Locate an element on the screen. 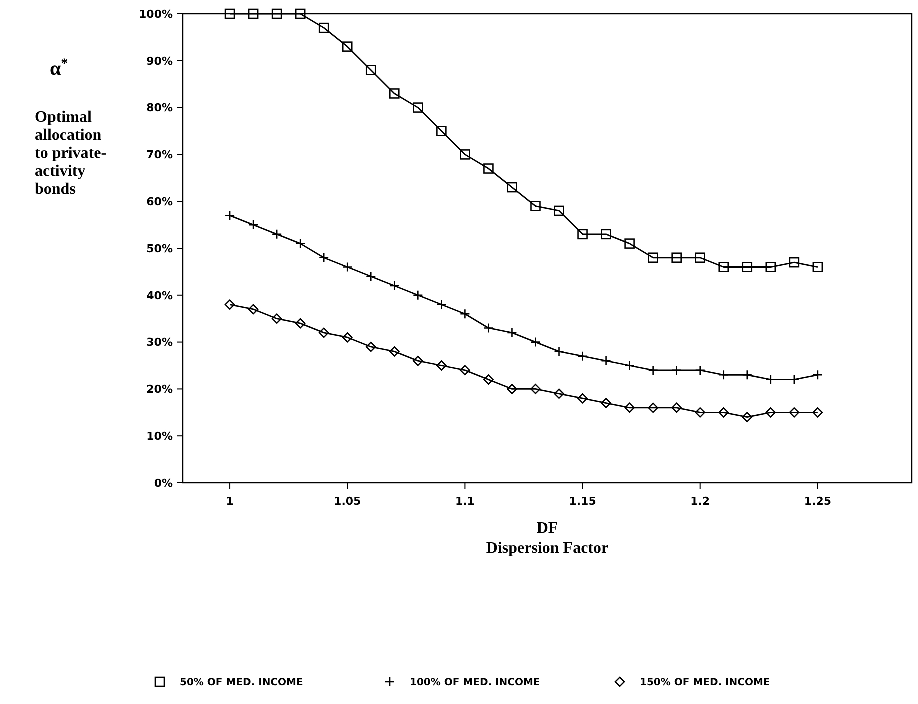 This screenshot has height=704, width=918. legend-label: 100% OF MED. INCOME is located at coordinates (475, 683).